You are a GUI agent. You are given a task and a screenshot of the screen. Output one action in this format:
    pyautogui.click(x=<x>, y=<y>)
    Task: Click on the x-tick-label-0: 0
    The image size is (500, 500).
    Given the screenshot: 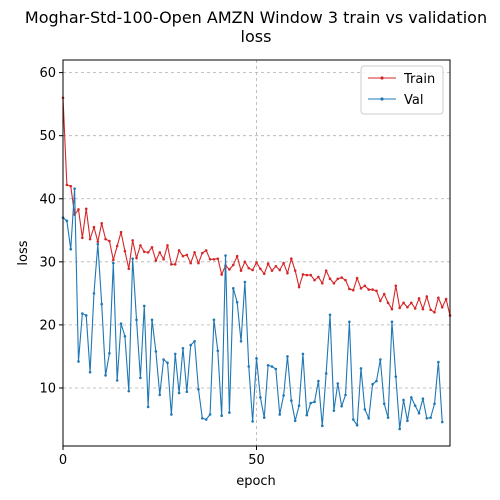 What is the action you would take?
    pyautogui.click(x=63, y=460)
    